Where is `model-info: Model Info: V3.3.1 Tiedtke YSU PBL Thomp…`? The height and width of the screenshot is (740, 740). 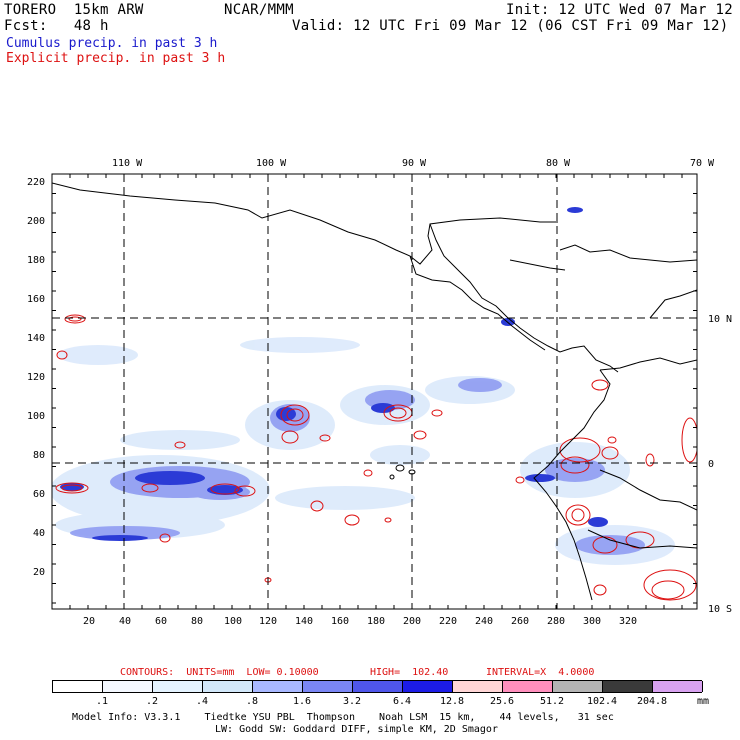
model-info: Model Info: V3.3.1 Tiedtke YSU PBL Thomp… is located at coordinates (343, 717).